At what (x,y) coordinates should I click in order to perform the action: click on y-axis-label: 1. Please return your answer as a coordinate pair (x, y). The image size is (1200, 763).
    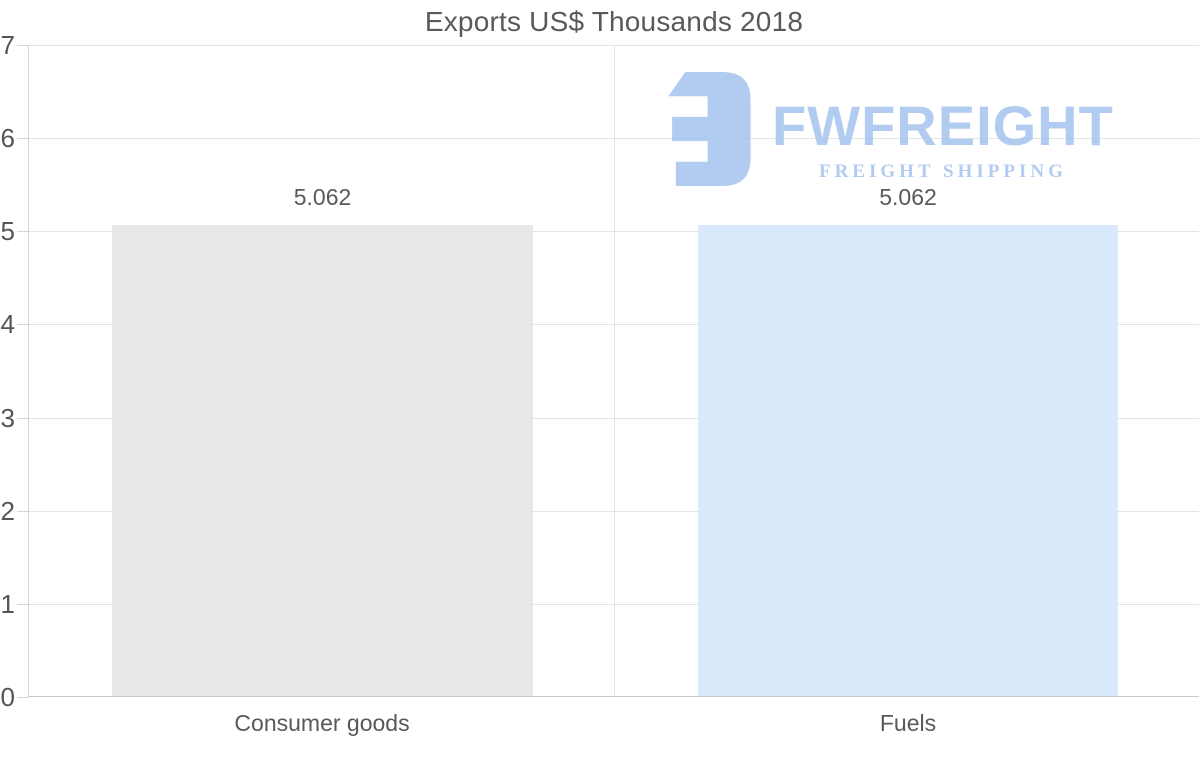
    Looking at the image, I should click on (7, 603).